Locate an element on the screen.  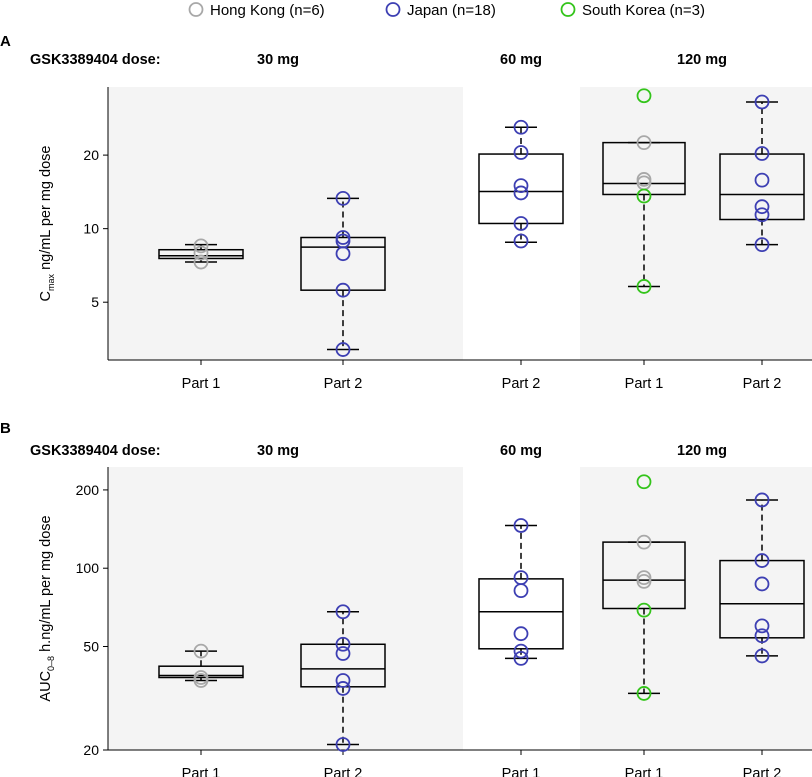
y-axis-title-subscript: 0–8 is located at coordinates (51, 663).